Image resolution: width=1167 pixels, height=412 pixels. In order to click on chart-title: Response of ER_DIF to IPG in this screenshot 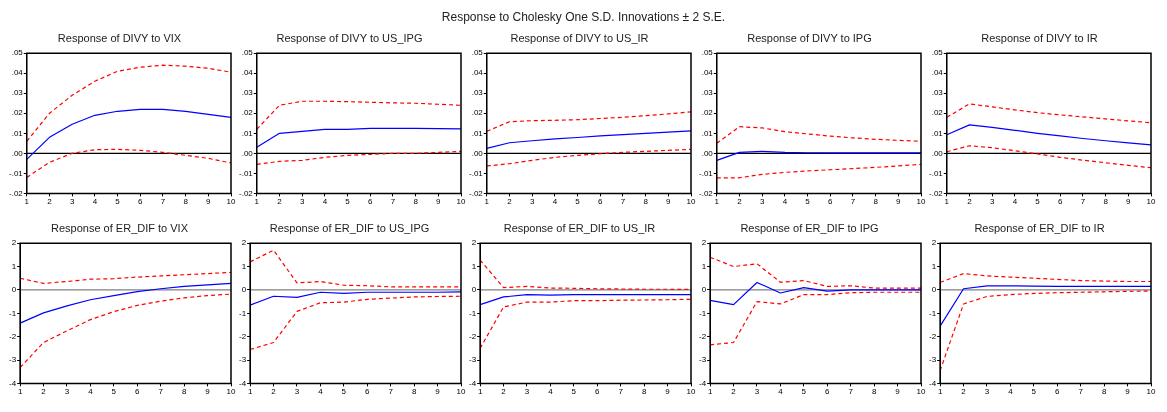, I will do `click(809, 227)`.